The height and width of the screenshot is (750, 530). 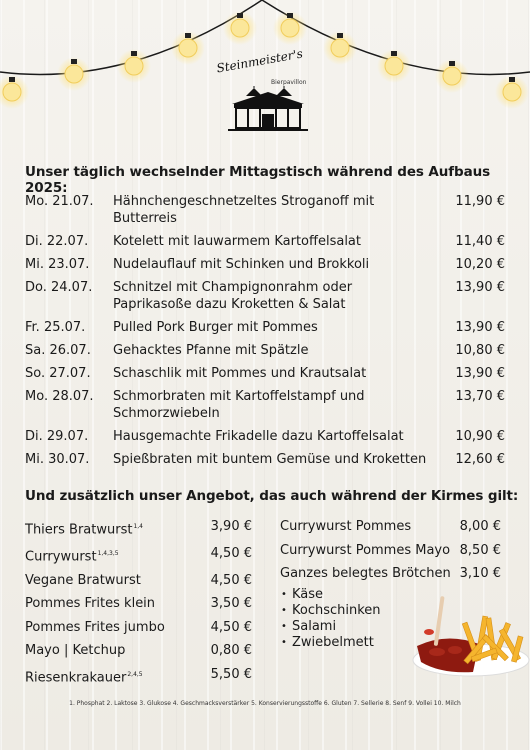 I want to click on snack-row: Thiers Bratwurst1,4 3,90 €, so click(x=138, y=528).